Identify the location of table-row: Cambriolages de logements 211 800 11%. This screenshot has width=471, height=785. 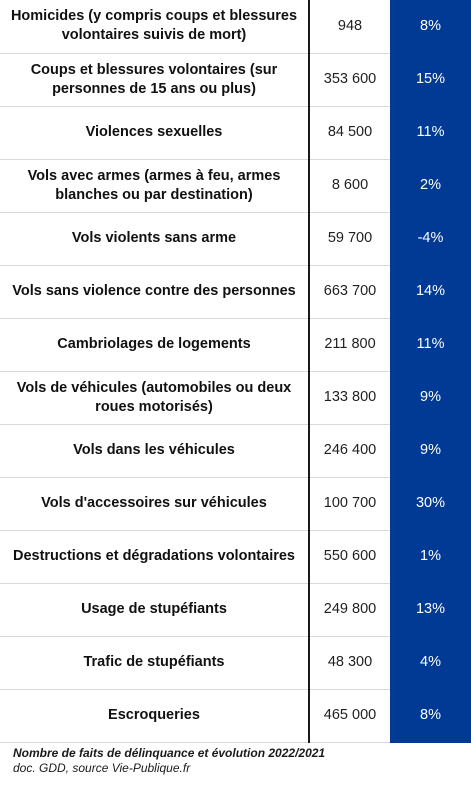
(235, 345).